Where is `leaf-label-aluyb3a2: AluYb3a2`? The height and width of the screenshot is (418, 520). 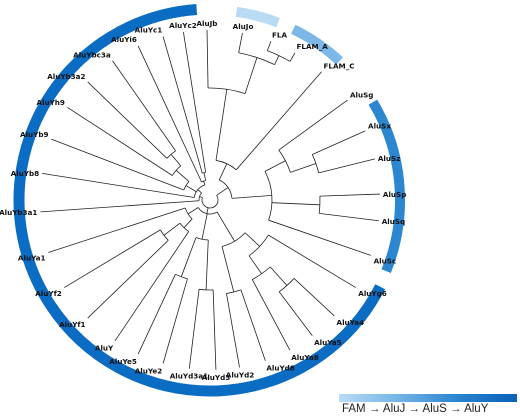 leaf-label-aluyb3a2: AluYb3a2 is located at coordinates (66, 76).